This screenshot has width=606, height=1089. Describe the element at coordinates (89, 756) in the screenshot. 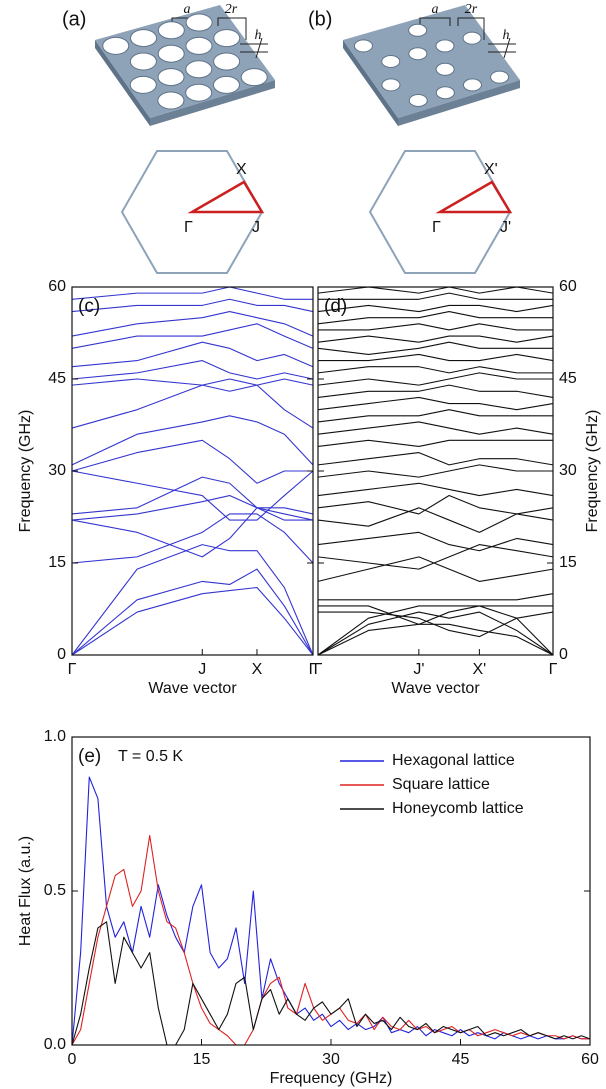

I see `panel-label: (e)` at that location.